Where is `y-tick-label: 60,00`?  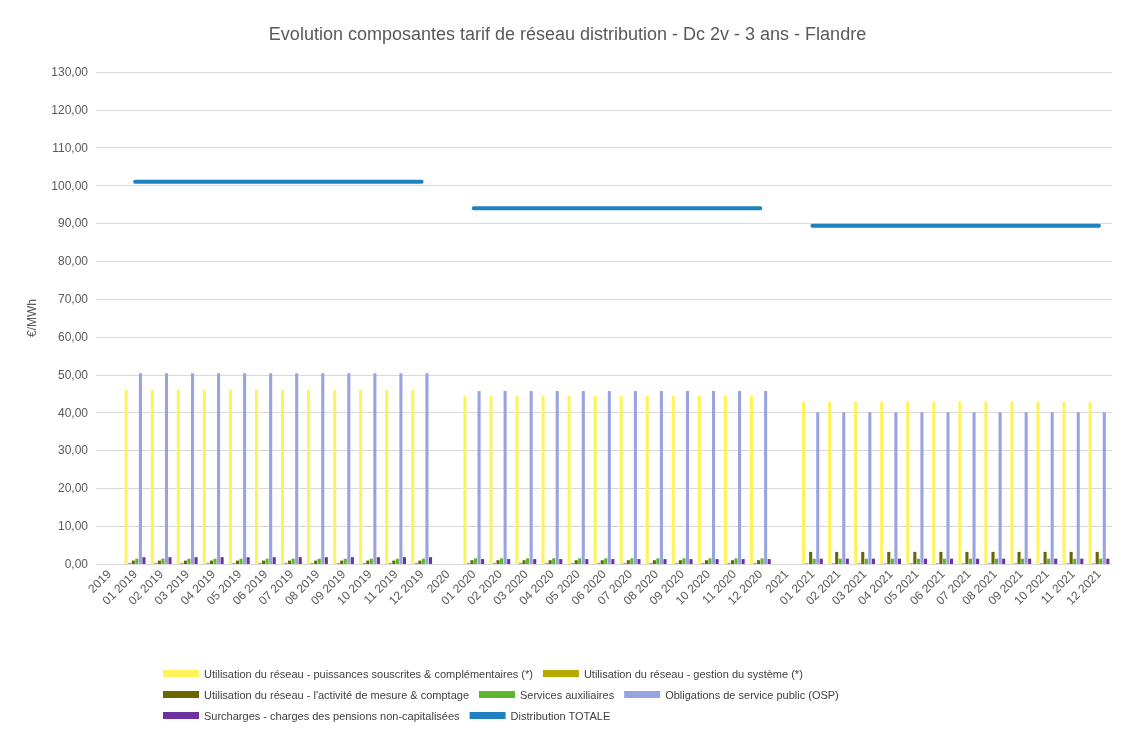 y-tick-label: 60,00 is located at coordinates (73, 336).